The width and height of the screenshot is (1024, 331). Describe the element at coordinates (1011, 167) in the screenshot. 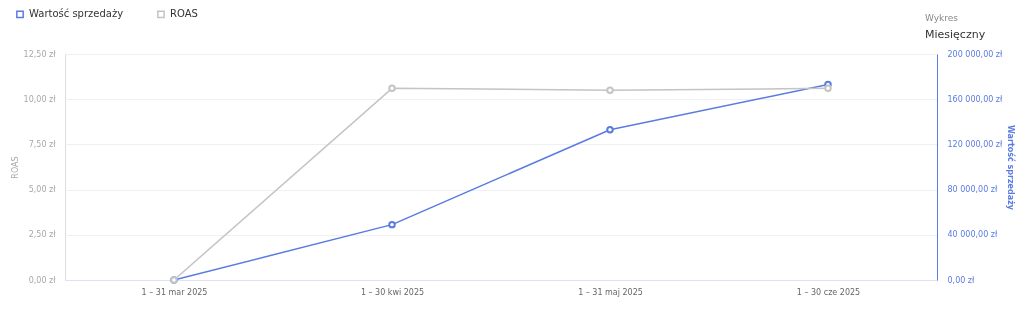

I see `y2-axis-title: Wartość sprzedaży` at that location.